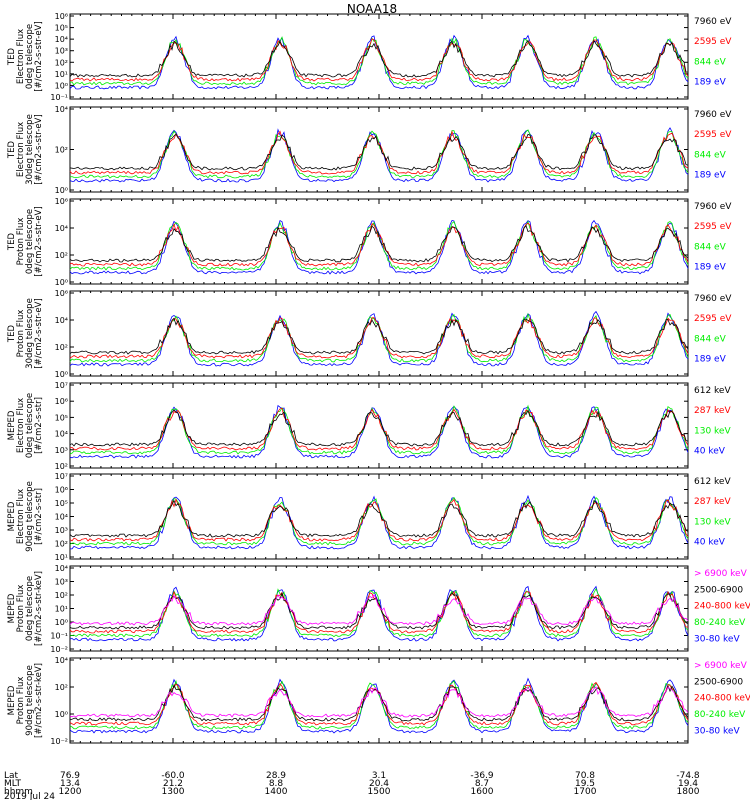 This screenshot has height=800, width=750. What do you see at coordinates (276, 784) in the screenshot?
I see `x-axis-tick-label: 8.8` at bounding box center [276, 784].